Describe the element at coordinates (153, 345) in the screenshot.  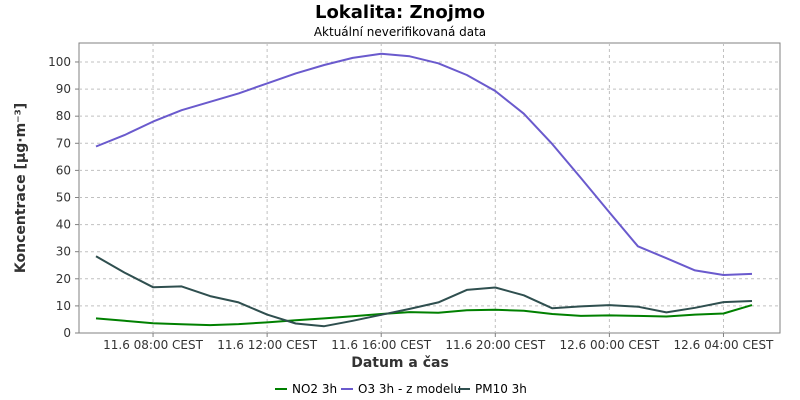
I see `x-tick-label: 11.6 08:00 CEST` at that location.